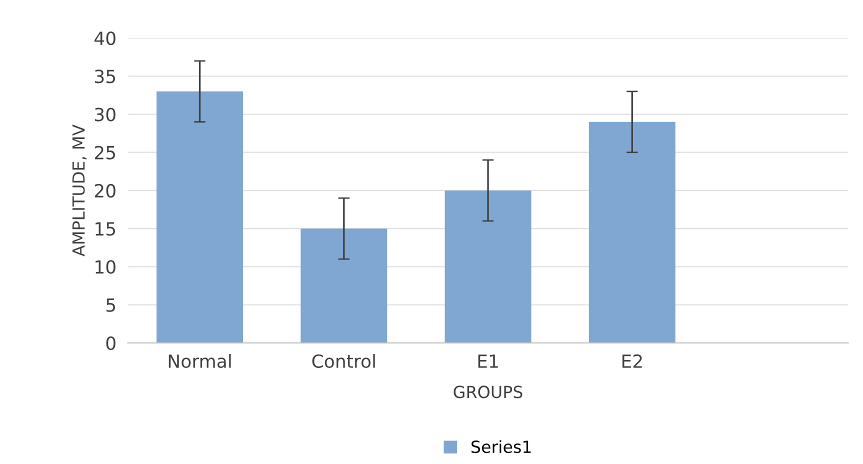 This screenshot has width=863, height=464. I want to click on x-axis-title: GROUPS, so click(488, 392).